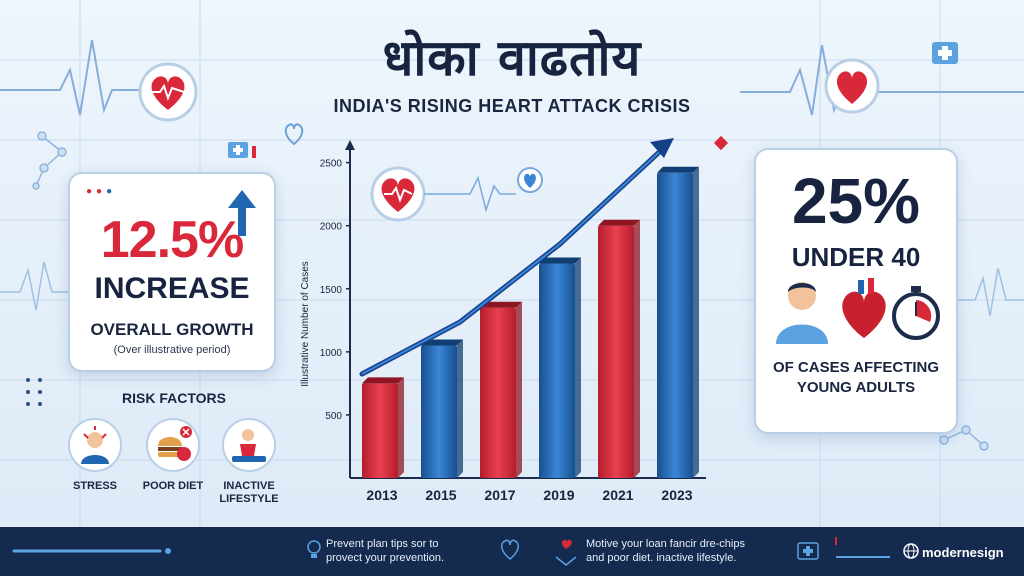 Image resolution: width=1024 pixels, height=576 pixels. Describe the element at coordinates (173, 445) in the screenshot. I see `burger-apple-icon` at that location.